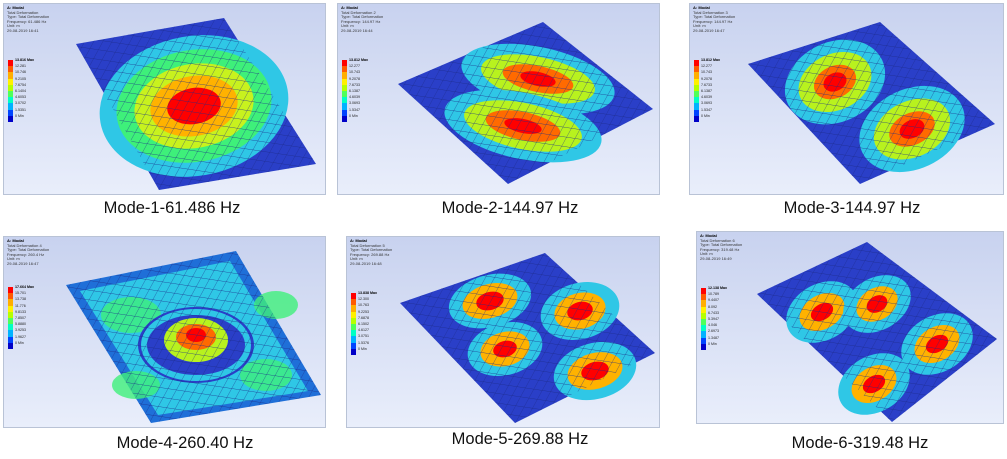  Describe the element at coordinates (852, 208) in the screenshot. I see `mode-3-caption: Mode-3-144.97 Hz` at that location.